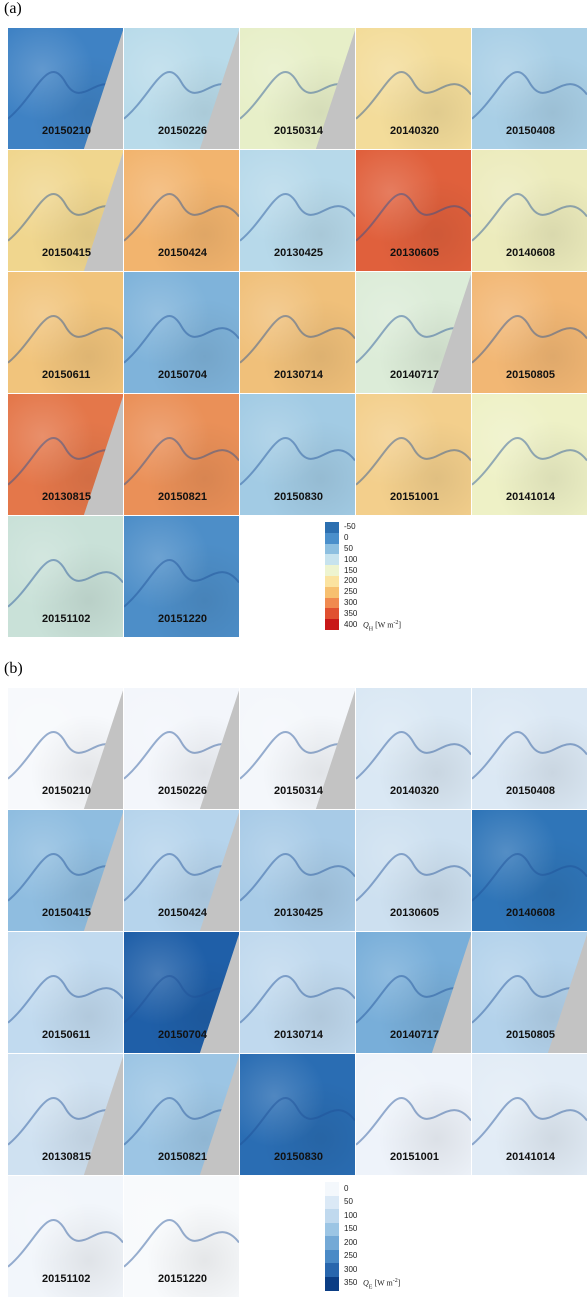  What do you see at coordinates (399, 1283) in the screenshot?
I see `unit-close: ]` at bounding box center [399, 1283].